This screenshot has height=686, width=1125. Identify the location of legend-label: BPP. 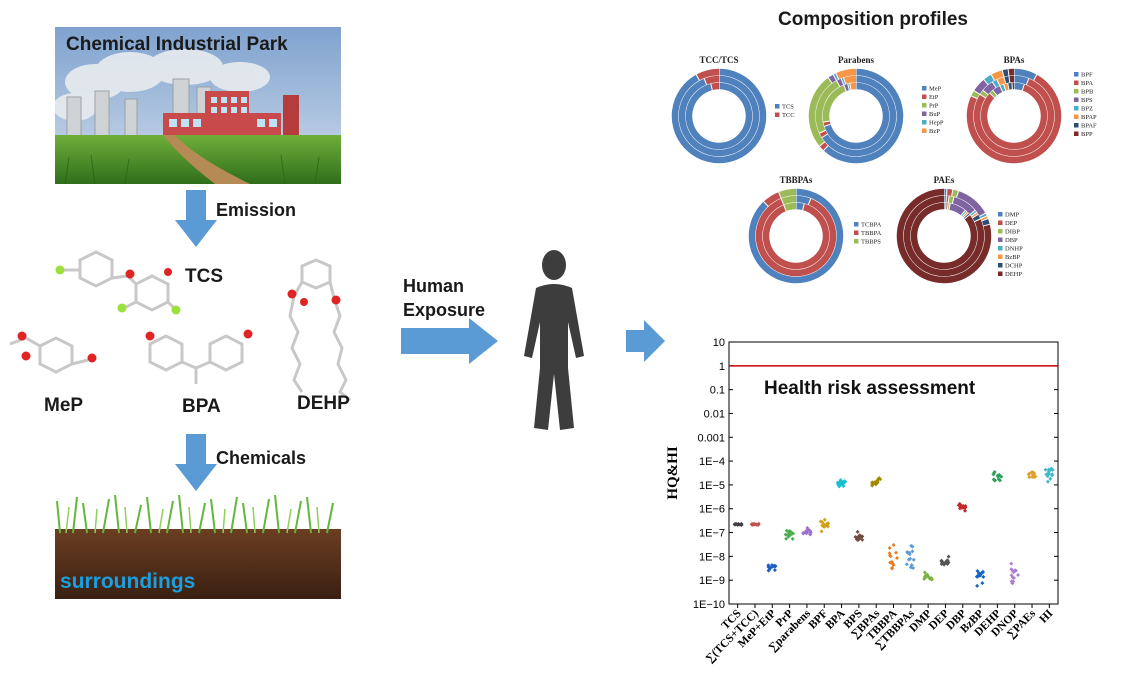
(1087, 134).